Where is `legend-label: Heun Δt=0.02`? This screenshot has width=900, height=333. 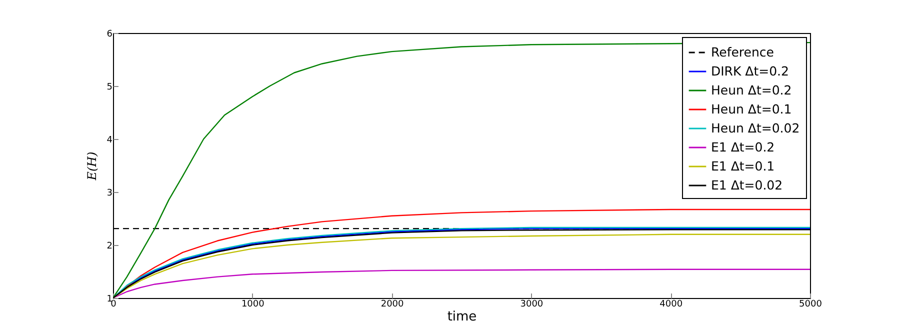 legend-label: Heun Δt=0.02 is located at coordinates (755, 128).